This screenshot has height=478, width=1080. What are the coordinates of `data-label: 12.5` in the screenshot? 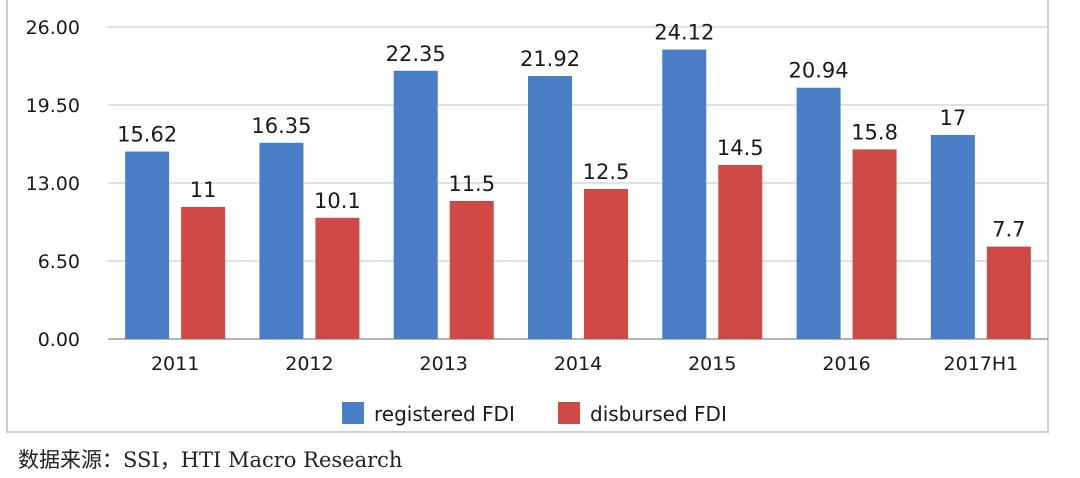 It's located at (606, 172).